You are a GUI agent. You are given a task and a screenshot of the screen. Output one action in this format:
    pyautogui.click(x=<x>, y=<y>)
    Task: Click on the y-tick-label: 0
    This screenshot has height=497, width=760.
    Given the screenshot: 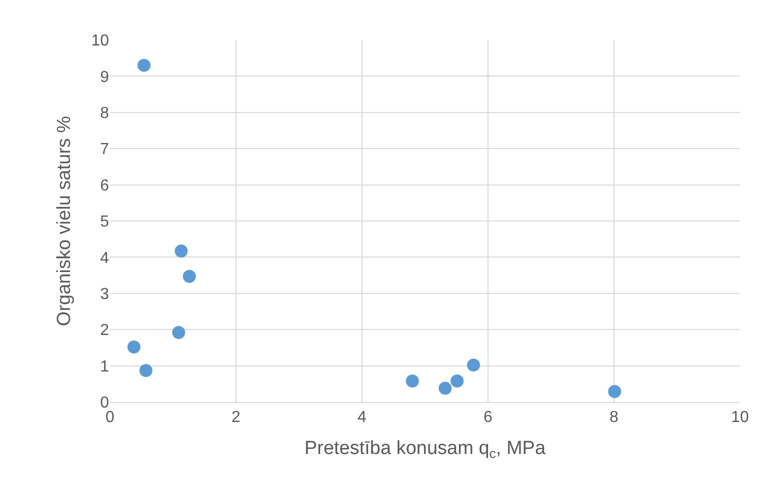 What is the action you would take?
    pyautogui.click(x=105, y=403)
    